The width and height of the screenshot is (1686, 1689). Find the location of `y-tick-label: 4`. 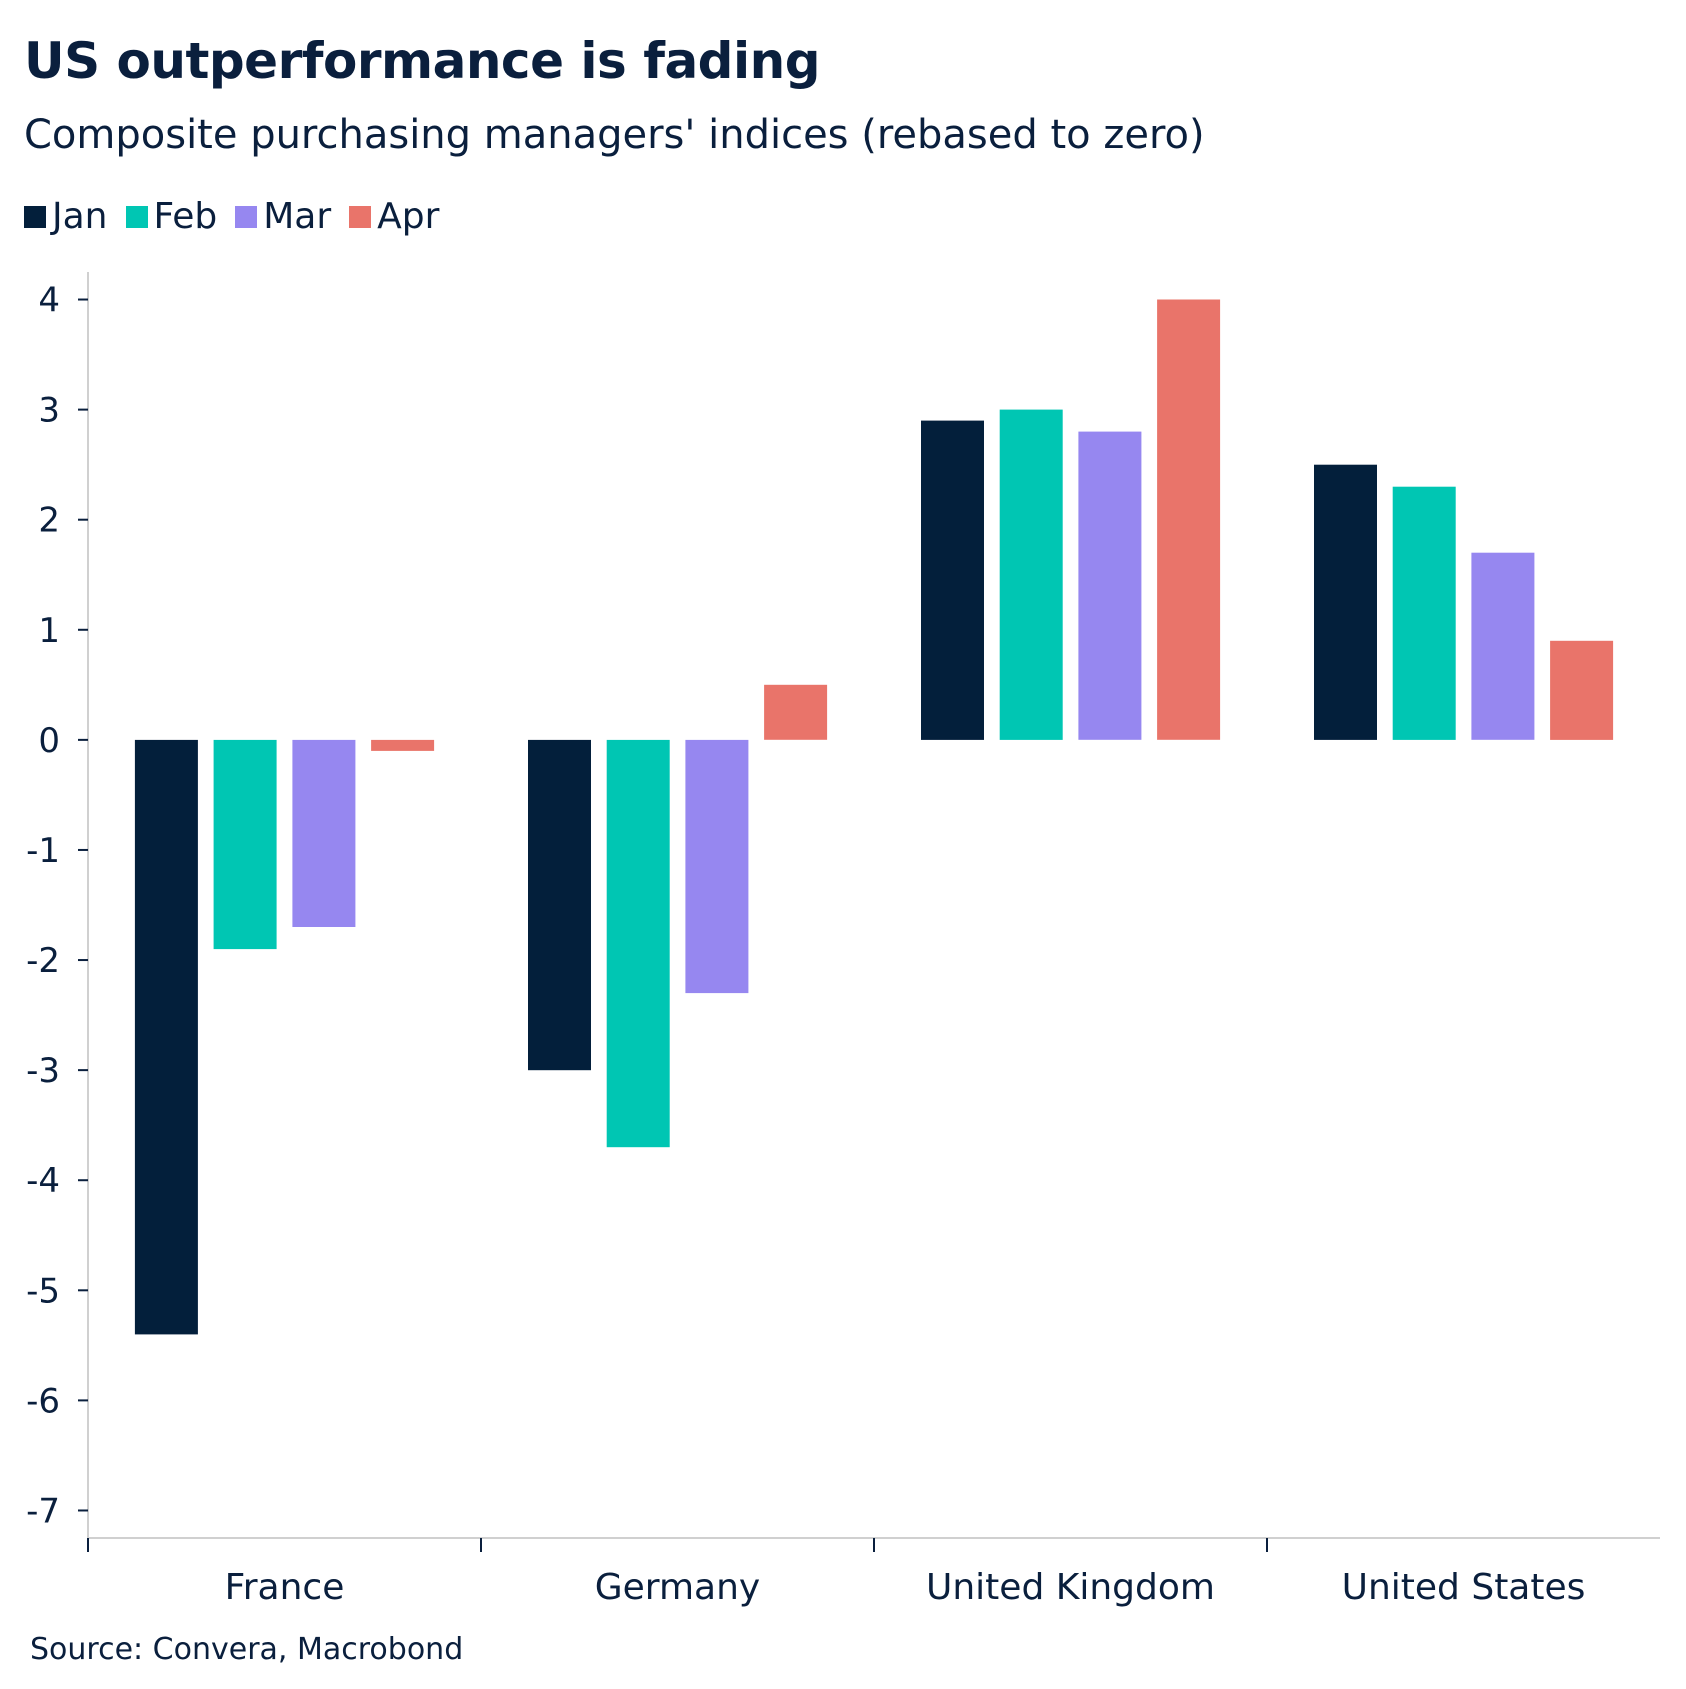

y-tick-label: 4 is located at coordinates (49, 301).